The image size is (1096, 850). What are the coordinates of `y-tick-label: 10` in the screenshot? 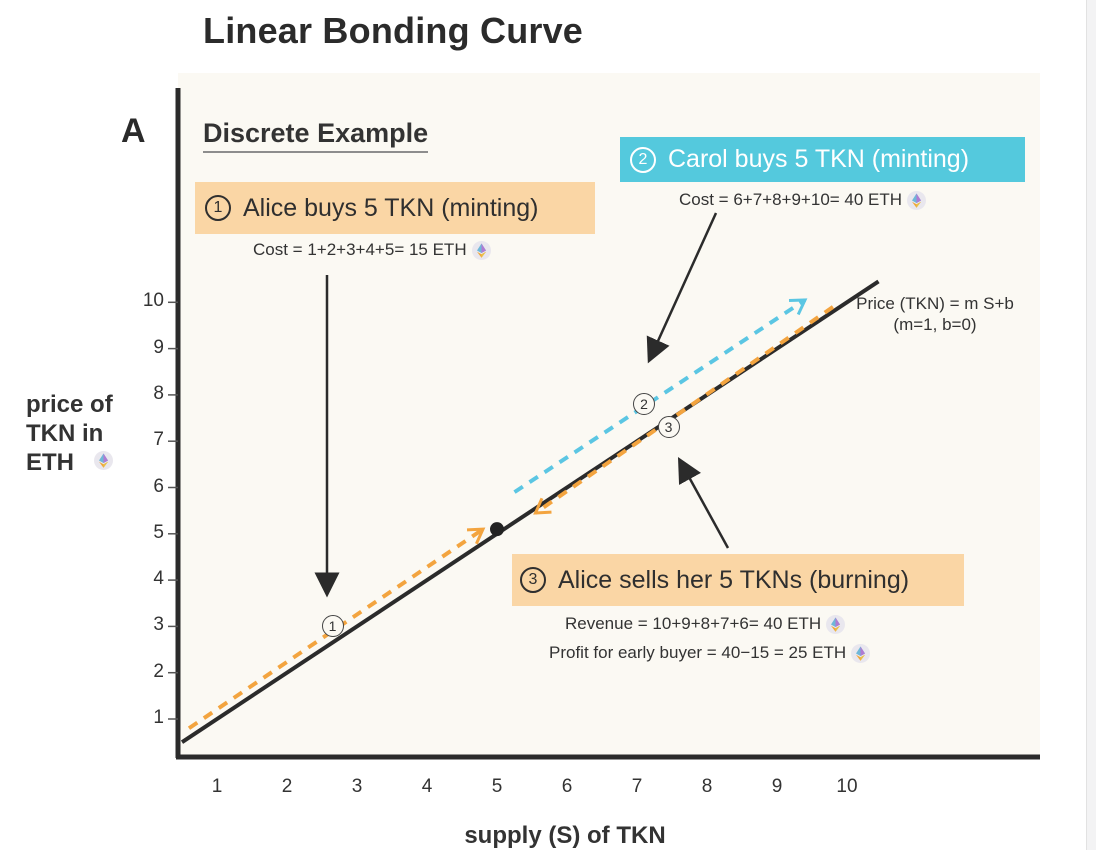 It's located at (153, 301).